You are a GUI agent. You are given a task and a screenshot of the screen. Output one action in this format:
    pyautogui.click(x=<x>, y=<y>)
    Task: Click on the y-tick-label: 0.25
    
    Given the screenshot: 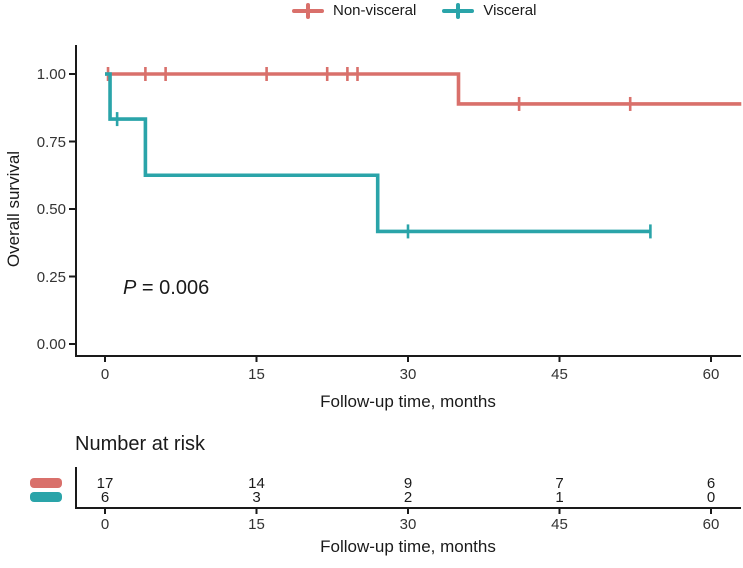 What is the action you would take?
    pyautogui.click(x=51, y=277)
    